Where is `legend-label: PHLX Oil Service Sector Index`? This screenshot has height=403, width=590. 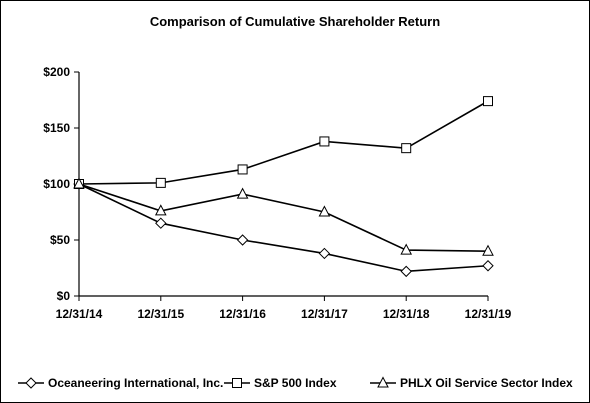 legend-label: PHLX Oil Service Sector Index is located at coordinates (486, 383).